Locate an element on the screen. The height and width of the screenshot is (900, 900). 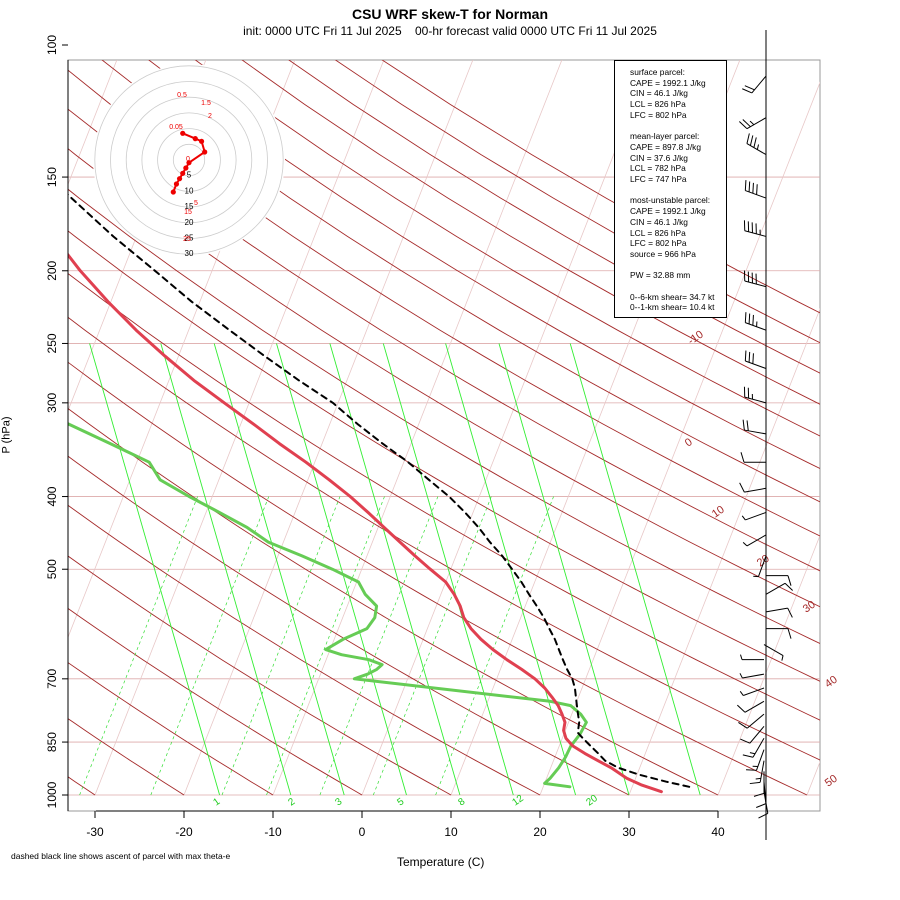
surface-lcl: LCL = 826 hPa is located at coordinates (658, 104).